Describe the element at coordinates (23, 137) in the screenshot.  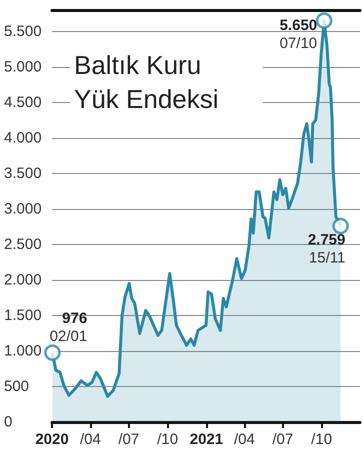
I see `y-tick-label: 4.000` at that location.